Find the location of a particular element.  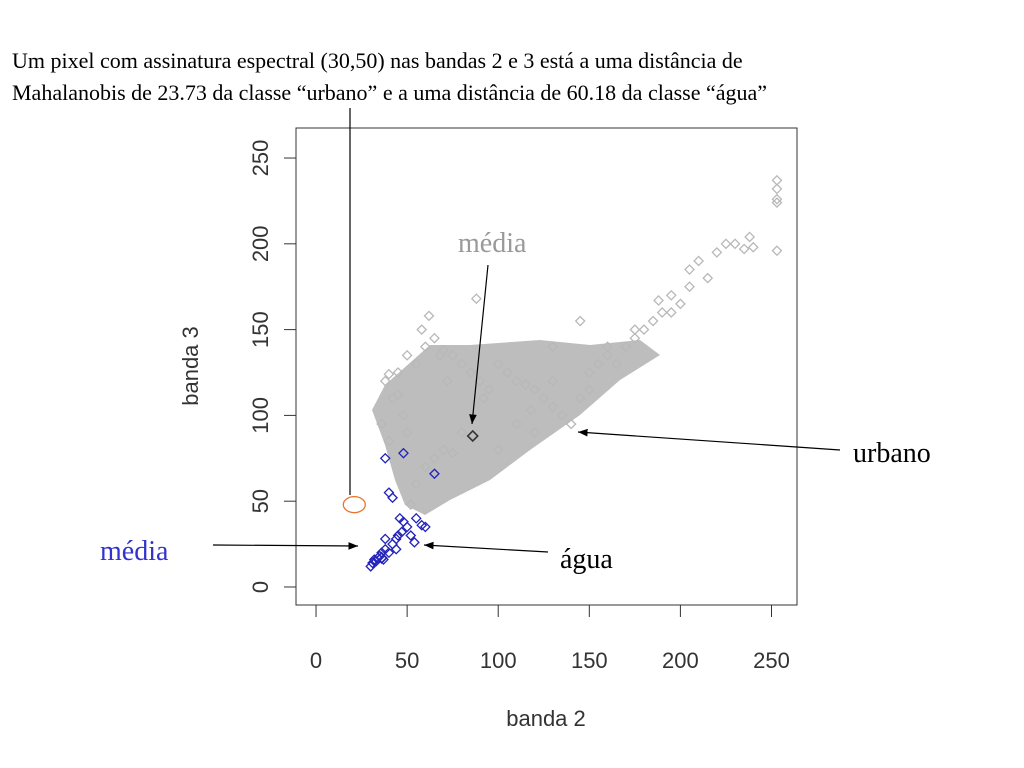

y-tick-label: 200 is located at coordinates (260, 243).